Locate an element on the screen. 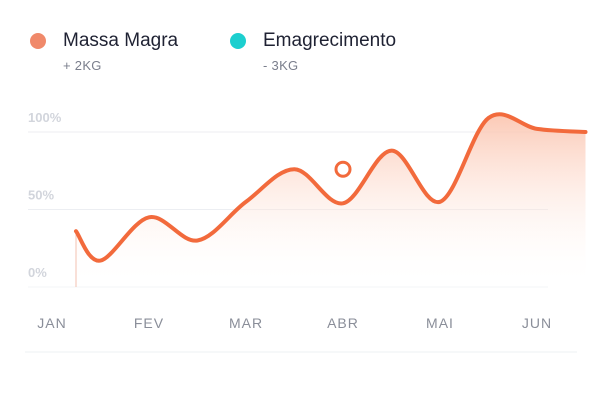 This screenshot has width=600, height=415. x-tick-label: MAR is located at coordinates (246, 323).